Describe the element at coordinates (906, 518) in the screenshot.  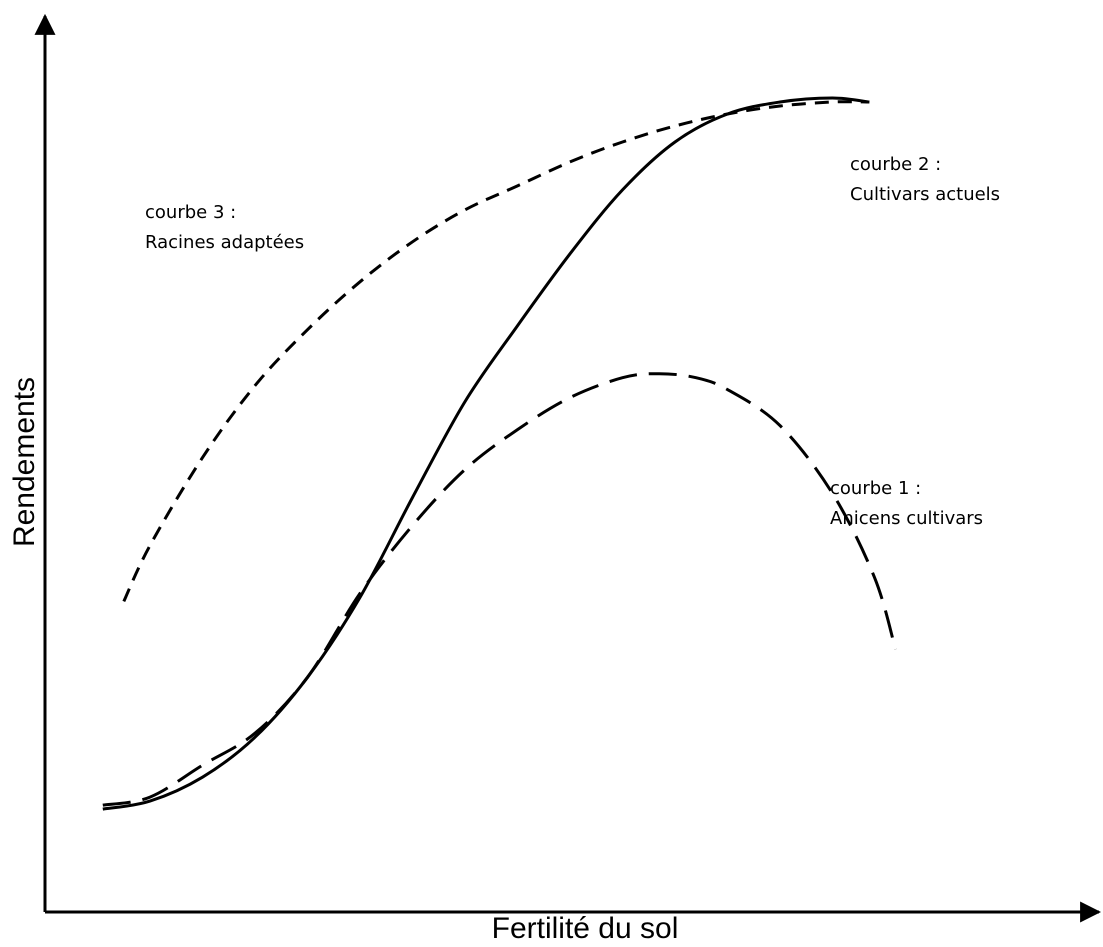
I see `series-label-line: Anicens cultivars` at that location.